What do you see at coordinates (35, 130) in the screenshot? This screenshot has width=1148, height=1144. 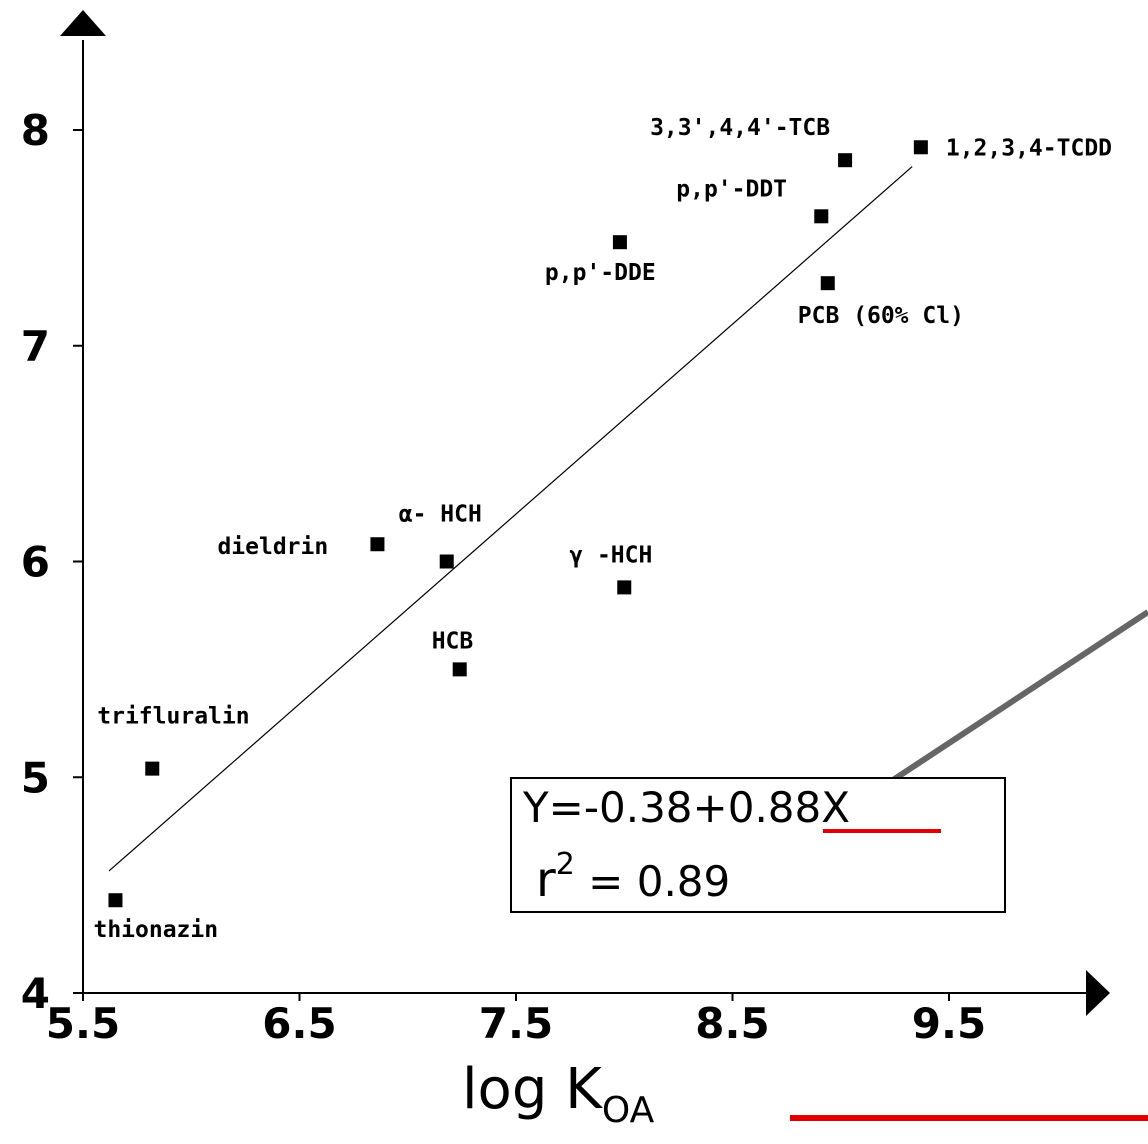 I see `y-tick-label: 8` at bounding box center [35, 130].